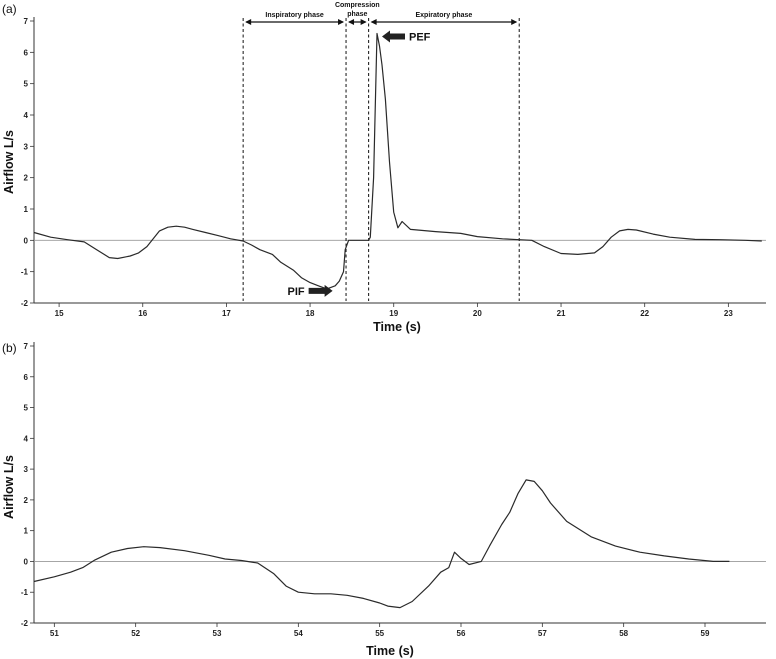 The width and height of the screenshot is (776, 659). What do you see at coordinates (461, 633) in the screenshot?
I see `x-tick-label: 56` at bounding box center [461, 633].